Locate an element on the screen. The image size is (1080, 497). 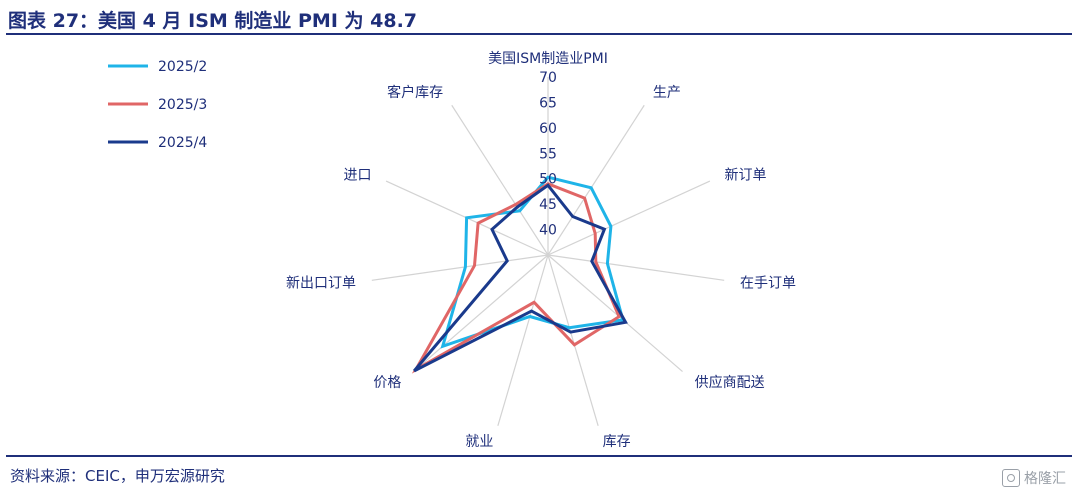
category-label: 供应商配送 is located at coordinates (730, 382).